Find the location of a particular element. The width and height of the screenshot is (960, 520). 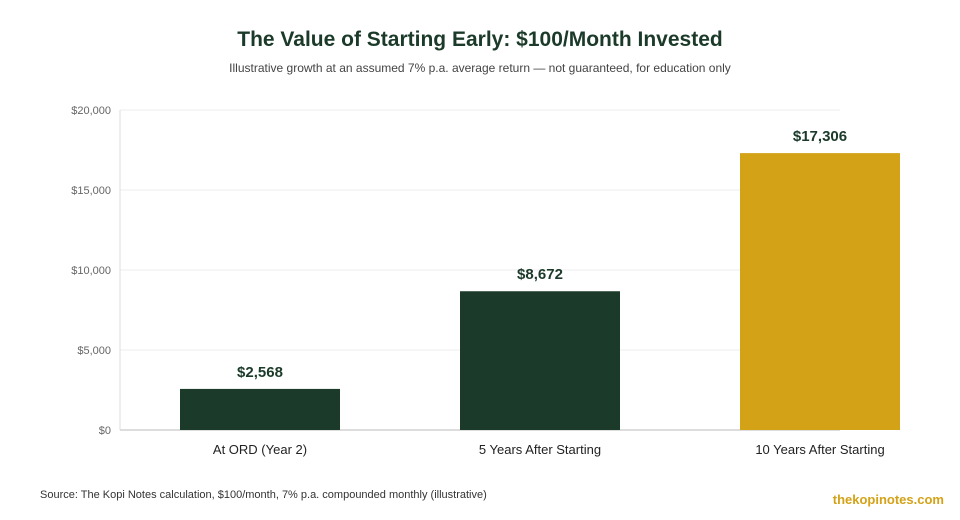

x-tick-label: 5 Years After Starting is located at coordinates (540, 449).